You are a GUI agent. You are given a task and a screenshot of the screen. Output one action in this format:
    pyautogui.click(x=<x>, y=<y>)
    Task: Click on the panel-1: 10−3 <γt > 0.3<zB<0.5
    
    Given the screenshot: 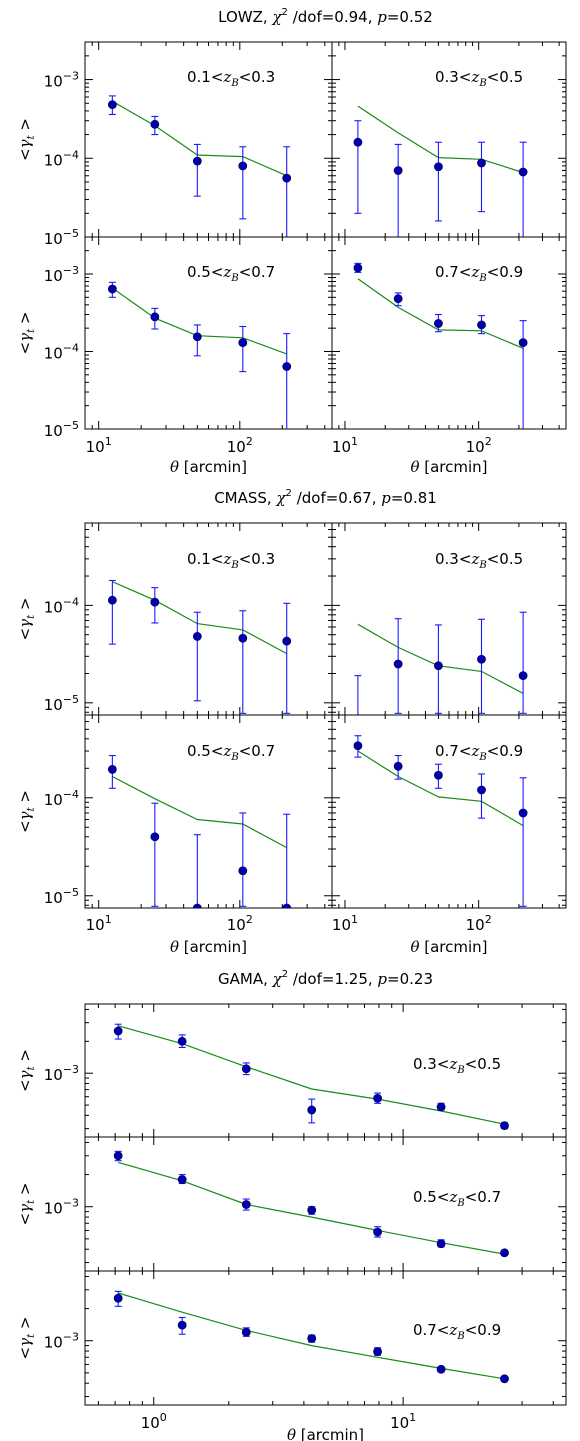 What is the action you would take?
    pyautogui.click(x=291, y=1070)
    